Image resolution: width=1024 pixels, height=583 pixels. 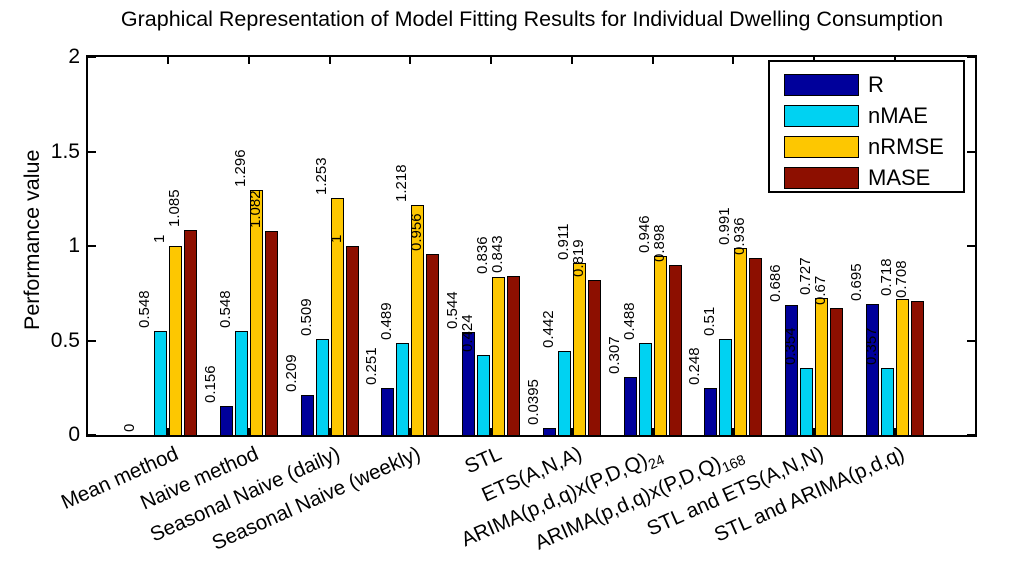 What do you see at coordinates (821, 84) in the screenshot?
I see `legend-swatch-R` at bounding box center [821, 84].